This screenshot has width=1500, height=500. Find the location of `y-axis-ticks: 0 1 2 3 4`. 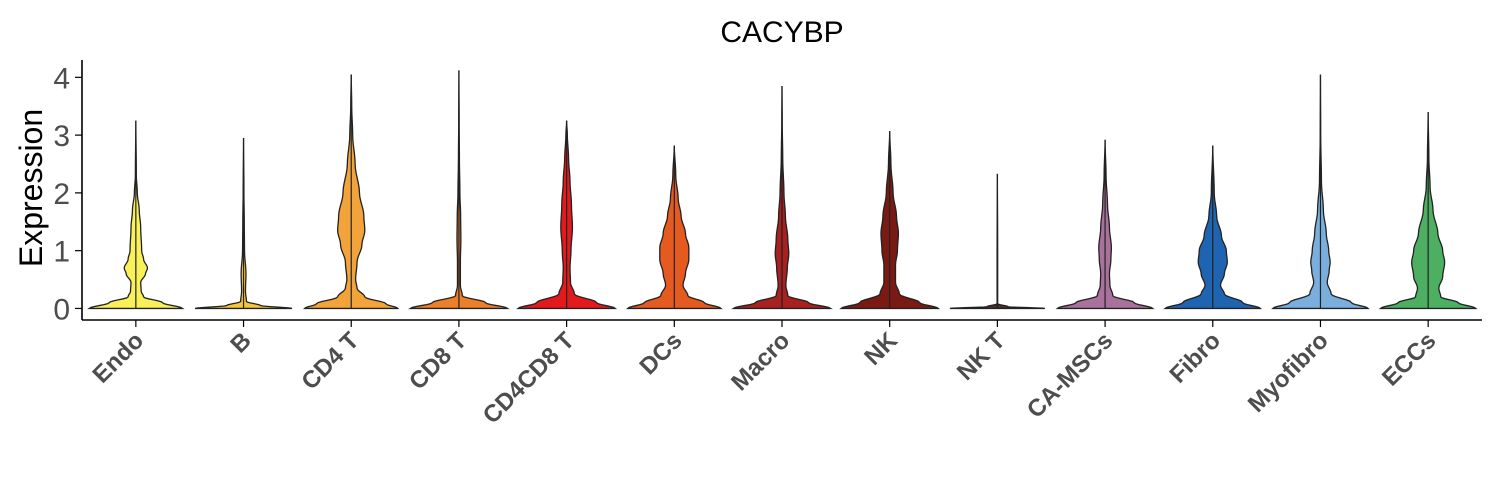

y-axis-ticks: 0 1 2 3 4 is located at coordinates (67, 194).